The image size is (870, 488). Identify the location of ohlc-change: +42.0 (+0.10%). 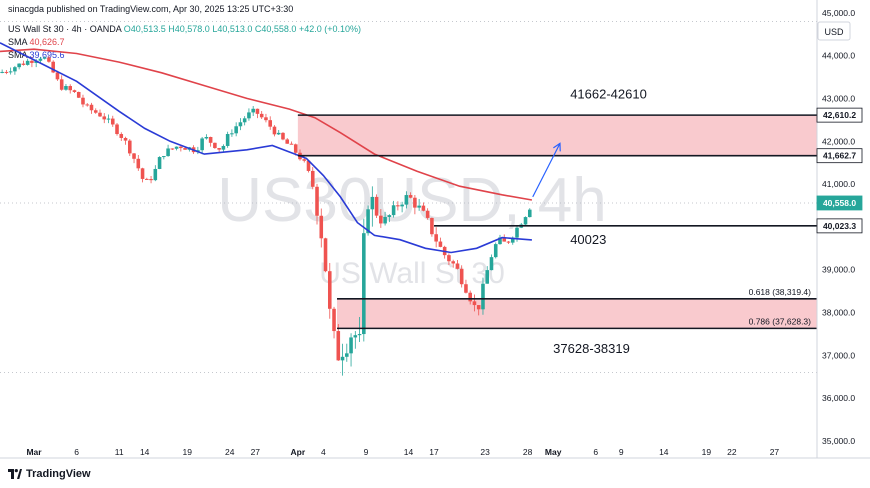
(330, 29).